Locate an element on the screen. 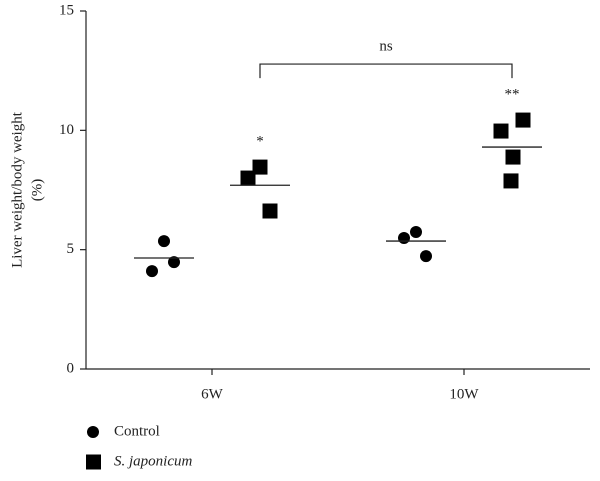  significance-label: * is located at coordinates (260, 142).